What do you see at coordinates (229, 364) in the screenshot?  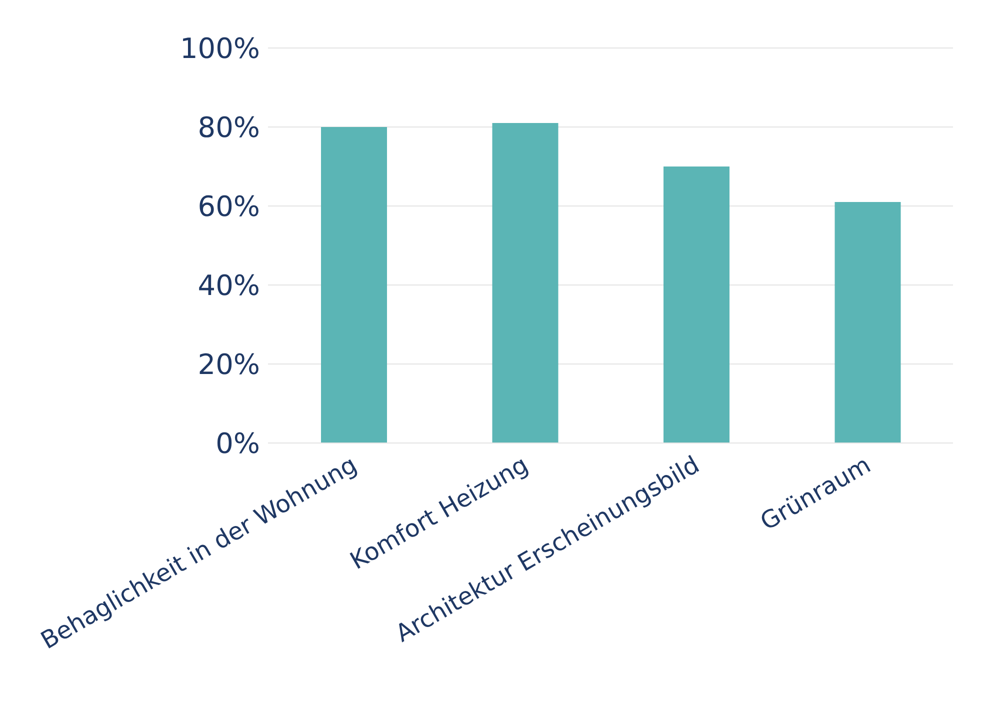 I see `y-tick-label: 20%` at bounding box center [229, 364].